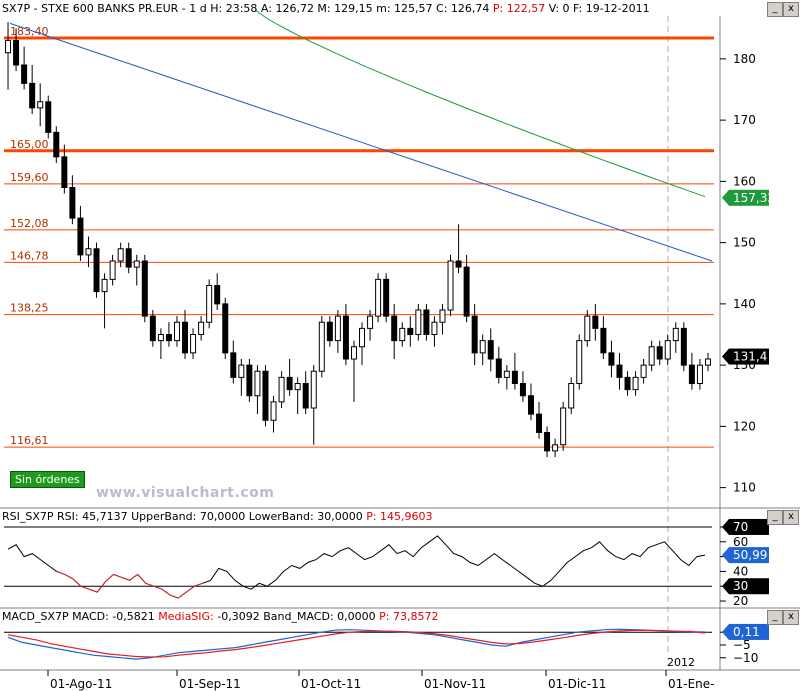 The image size is (800, 691). I want to click on x-tick-label: 01-Ene-, so click(691, 684).